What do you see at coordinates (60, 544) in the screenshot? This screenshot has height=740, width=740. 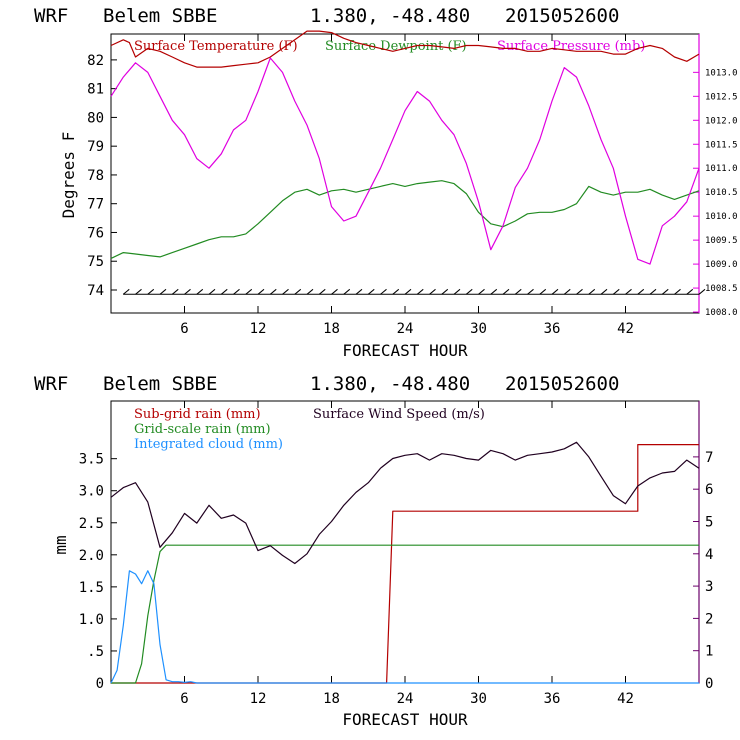 I see `bottom-y-axis-label: mm` at bounding box center [60, 544].